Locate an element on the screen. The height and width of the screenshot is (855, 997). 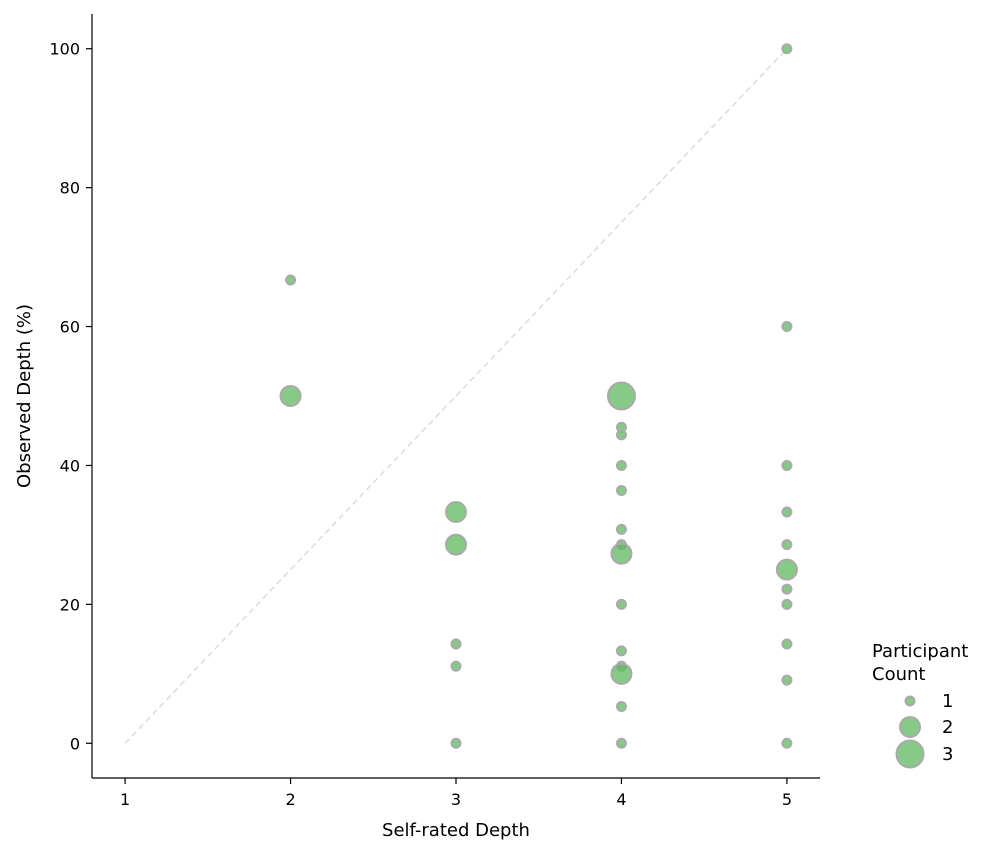
y-tick-label: 20 is located at coordinates (70, 604).